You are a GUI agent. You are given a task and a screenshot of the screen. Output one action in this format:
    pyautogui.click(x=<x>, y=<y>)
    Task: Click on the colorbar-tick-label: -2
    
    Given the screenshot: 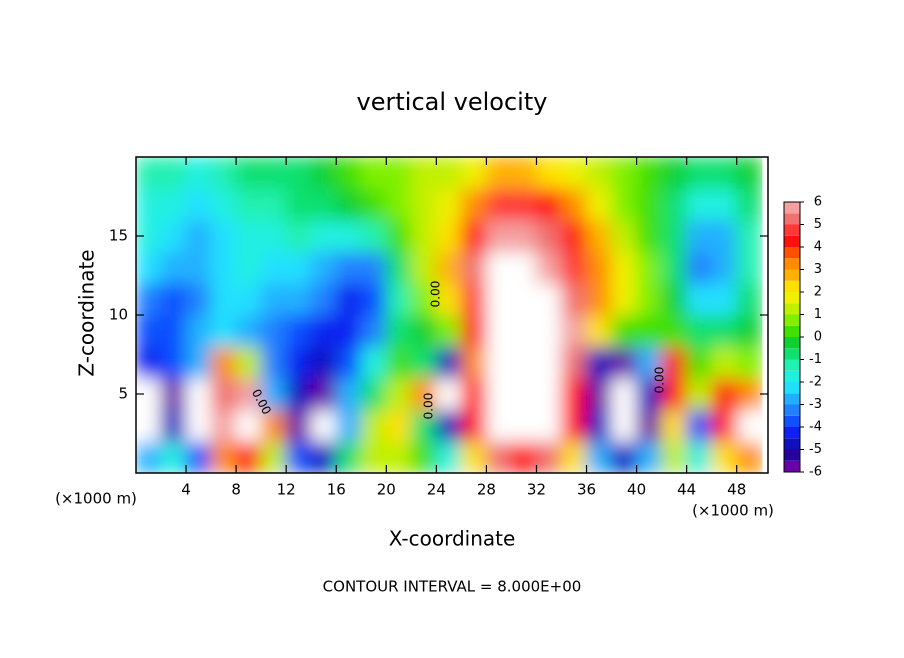 What is the action you would take?
    pyautogui.click(x=815, y=382)
    